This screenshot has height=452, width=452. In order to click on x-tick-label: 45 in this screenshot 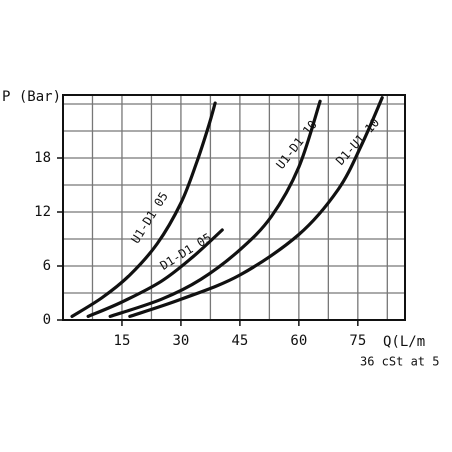, I will do `click(239, 341)`.